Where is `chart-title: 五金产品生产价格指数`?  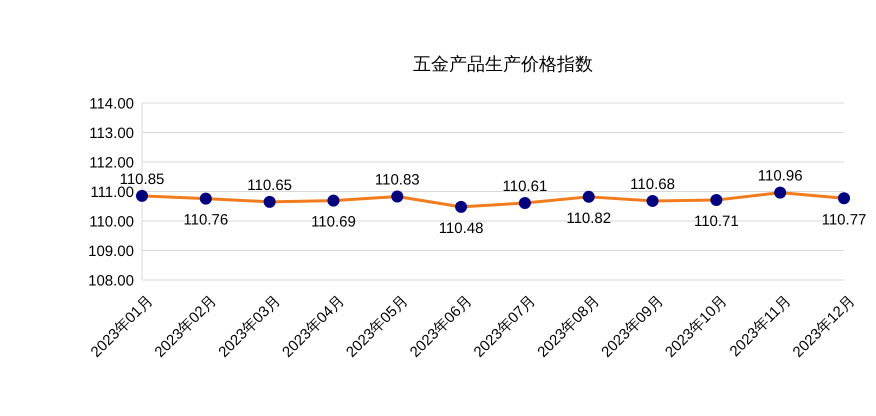 chart-title: 五金产品生产价格指数 is located at coordinates (503, 64).